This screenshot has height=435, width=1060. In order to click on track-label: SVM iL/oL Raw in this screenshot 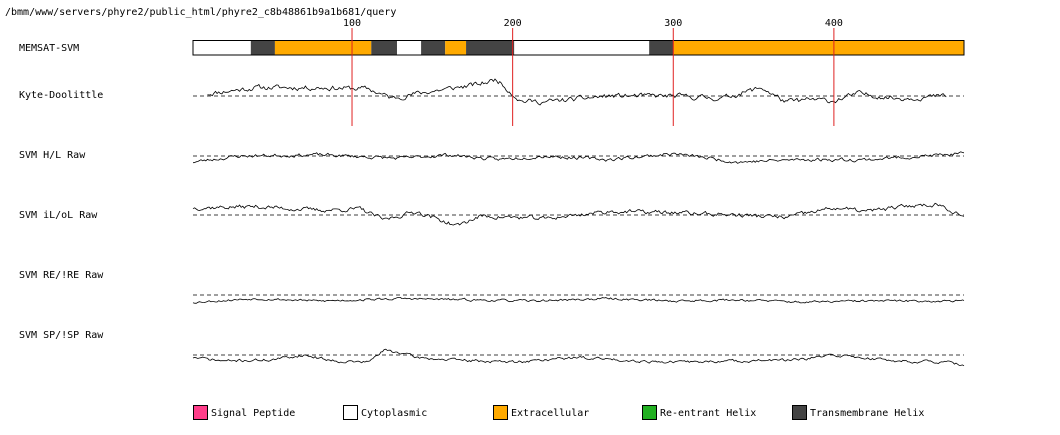, I will do `click(58, 215)`.